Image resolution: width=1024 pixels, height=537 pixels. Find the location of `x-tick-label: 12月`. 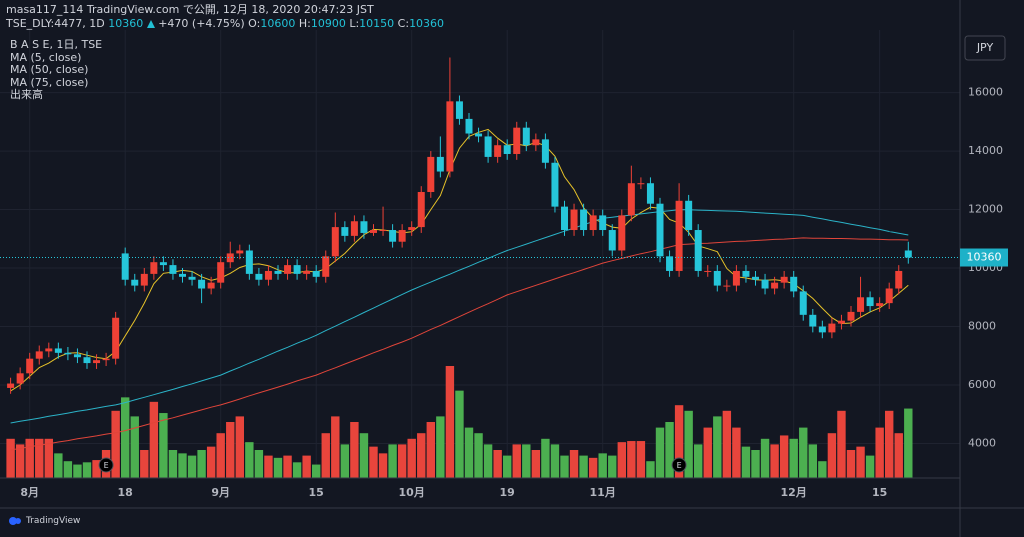

x-tick-label: 12月 is located at coordinates (794, 492).